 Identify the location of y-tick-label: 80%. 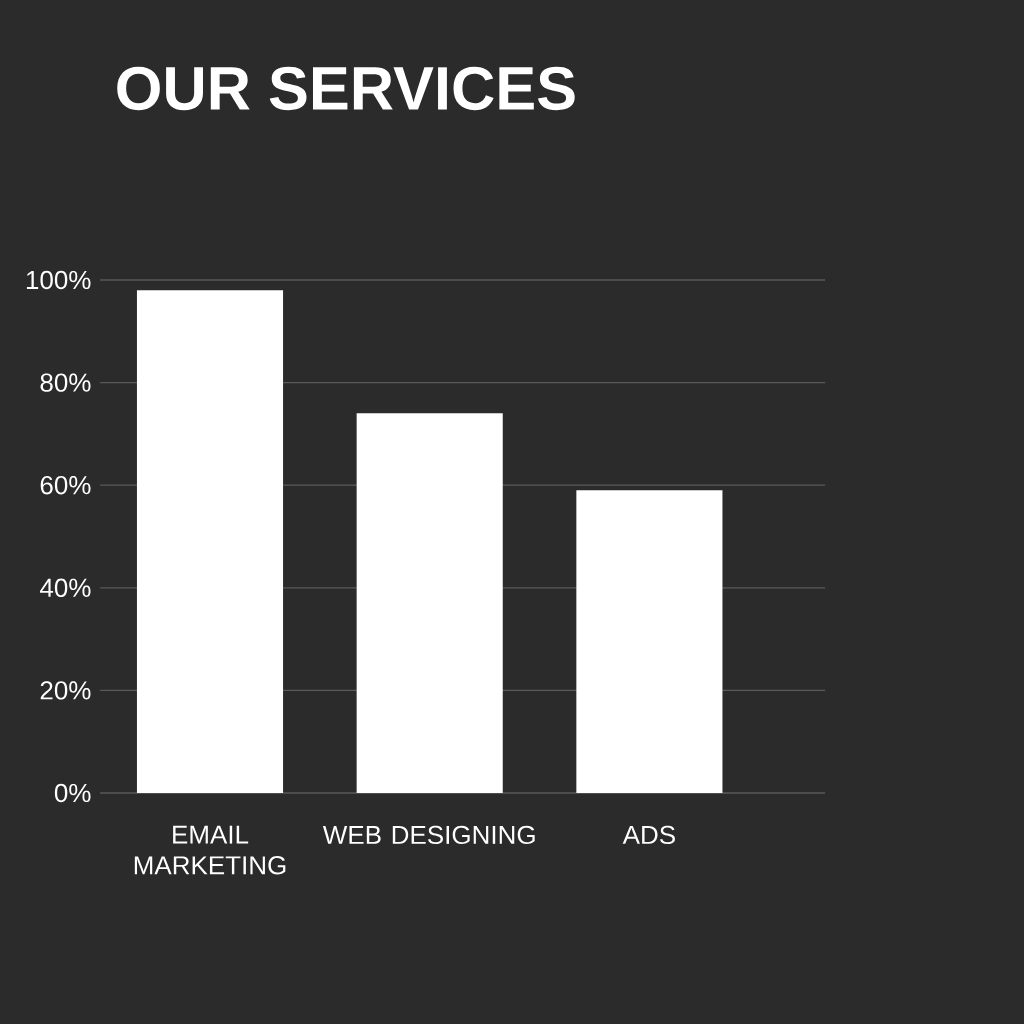
(65, 382).